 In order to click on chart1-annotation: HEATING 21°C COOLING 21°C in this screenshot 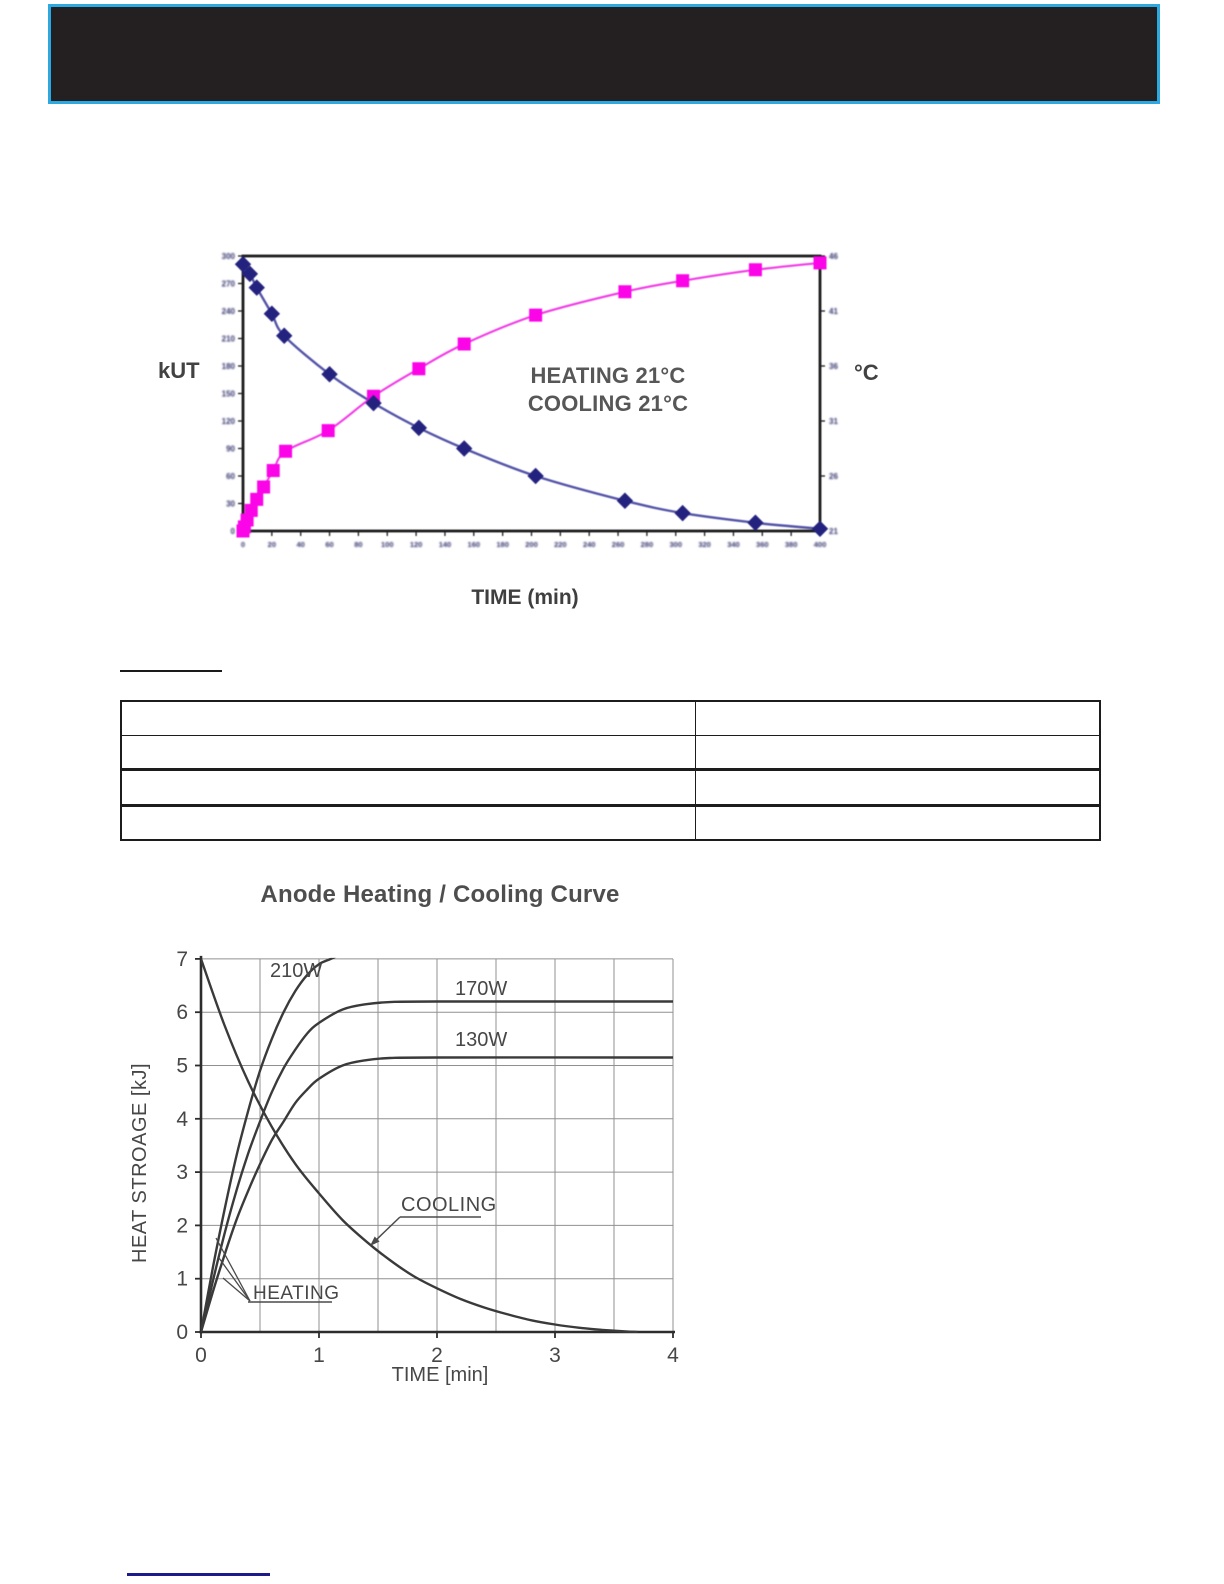, I will do `click(608, 390)`.